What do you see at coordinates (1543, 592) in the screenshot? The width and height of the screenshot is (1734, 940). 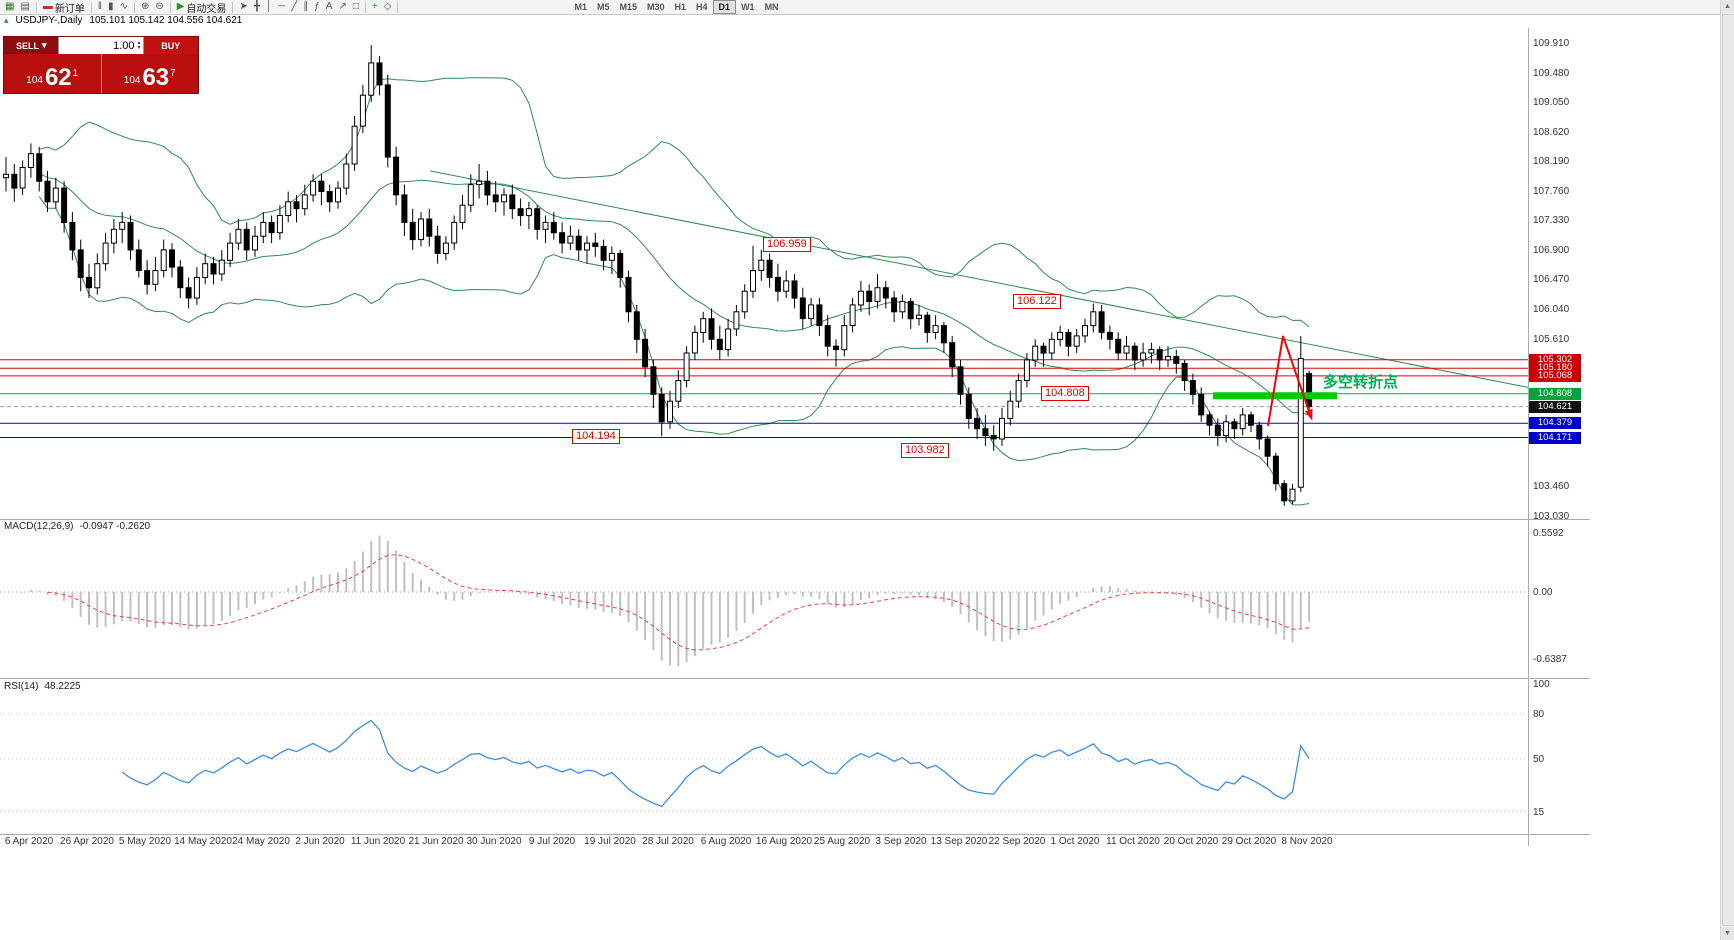 I see `macd-axis-label: 0.00` at bounding box center [1543, 592].